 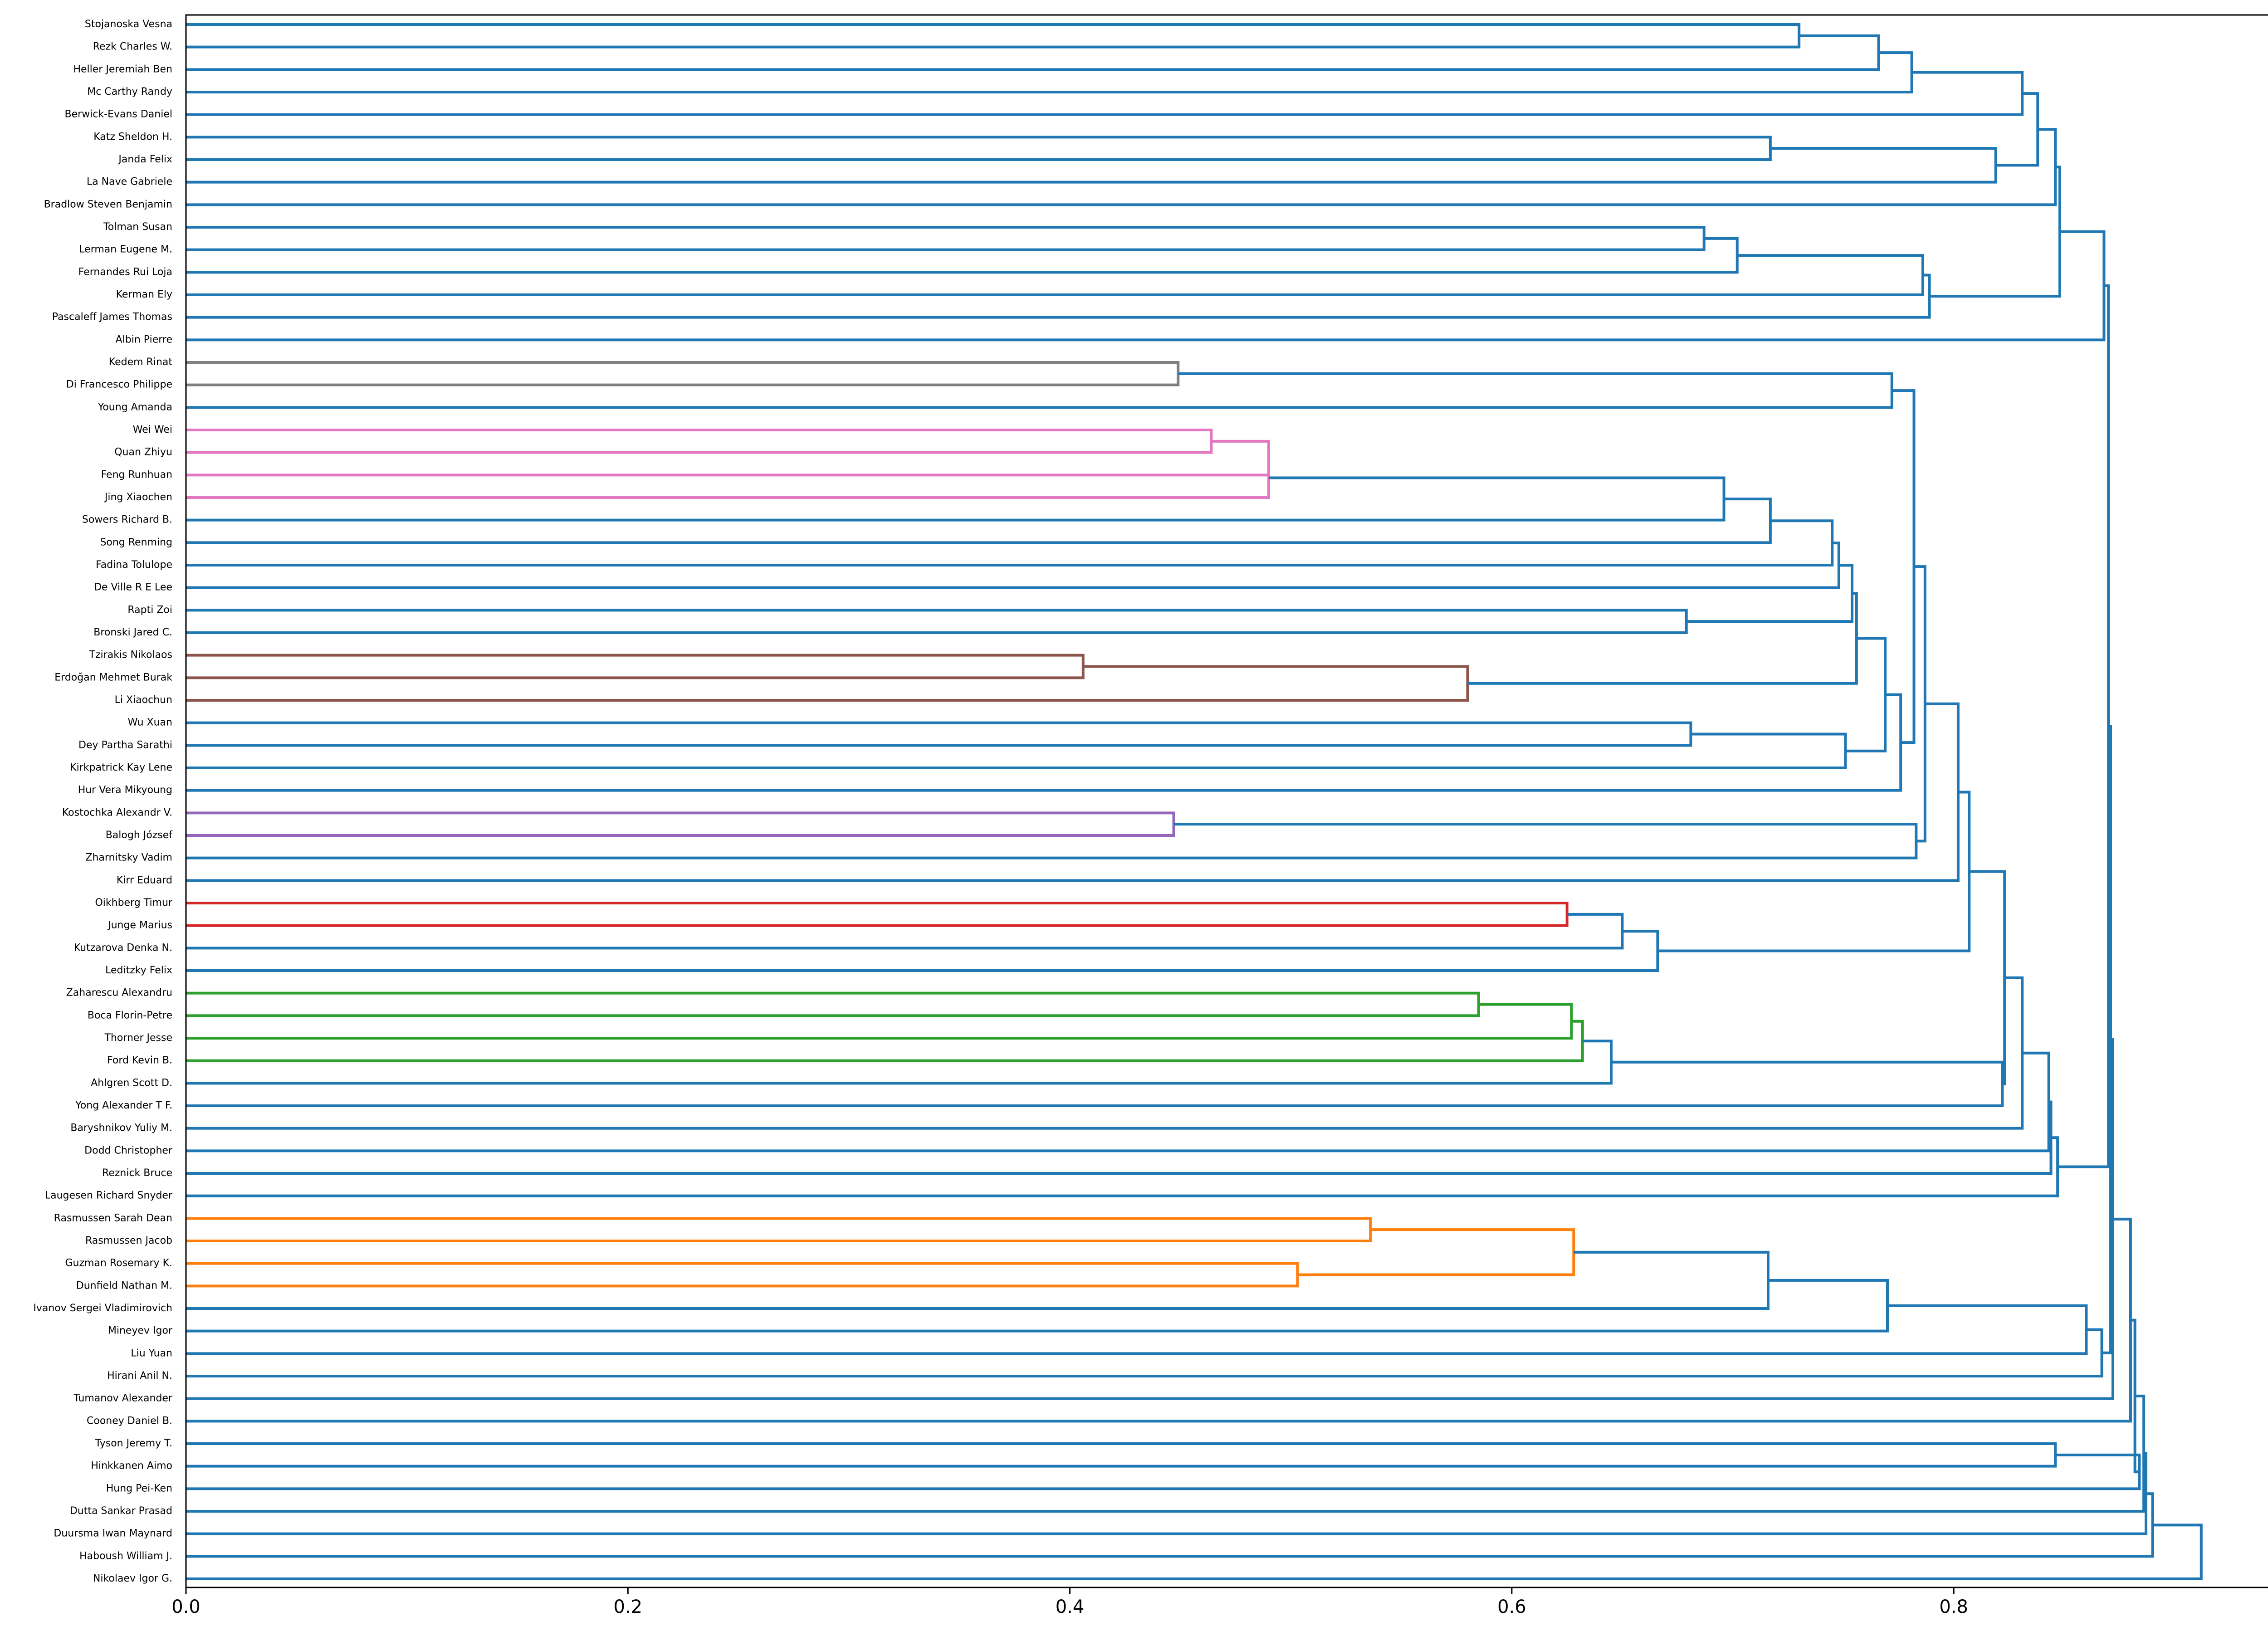 What do you see at coordinates (140, 926) in the screenshot?
I see `leaf-label: Junge Marius` at bounding box center [140, 926].